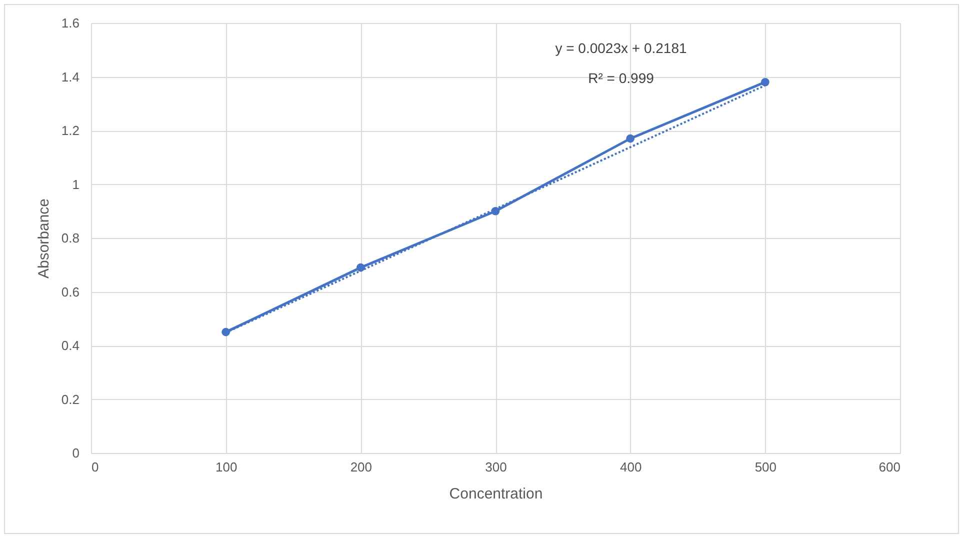  Describe the element at coordinates (70, 76) in the screenshot. I see `y-tick-label: 1.4` at that location.